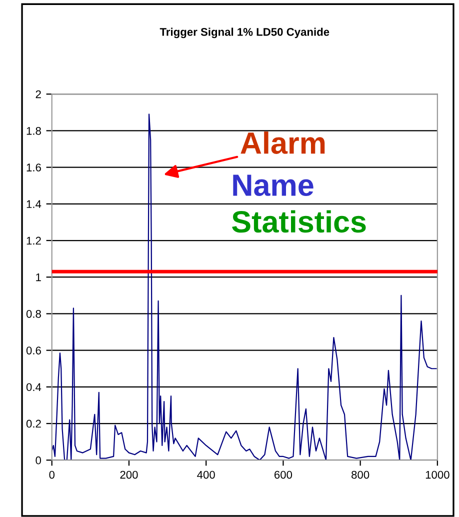 This screenshot has height=517, width=459. Describe the element at coordinates (33, 168) in the screenshot. I see `y-tick-label: 1.6` at that location.